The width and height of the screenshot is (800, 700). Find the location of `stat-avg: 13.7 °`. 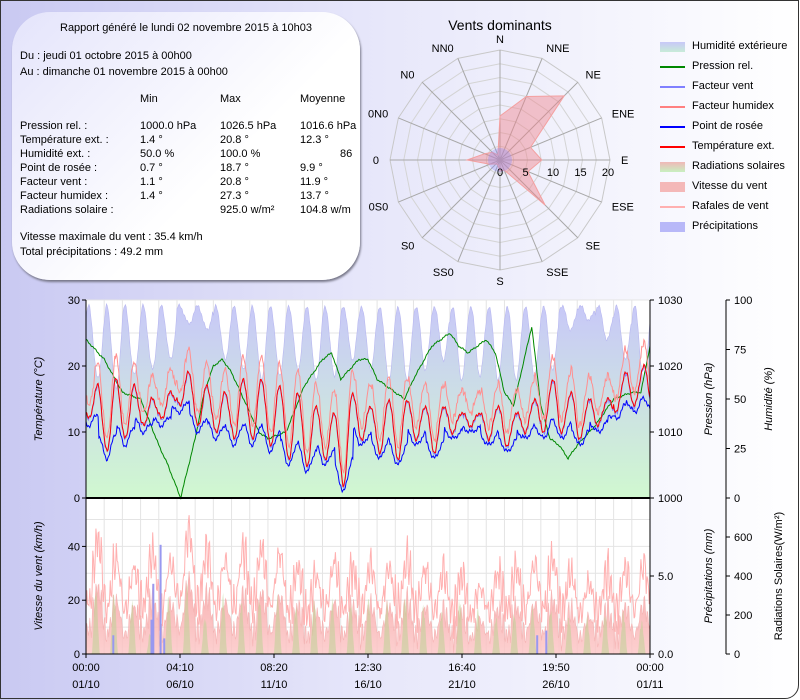

stat-avg: 13.7 ° is located at coordinates (314, 196).